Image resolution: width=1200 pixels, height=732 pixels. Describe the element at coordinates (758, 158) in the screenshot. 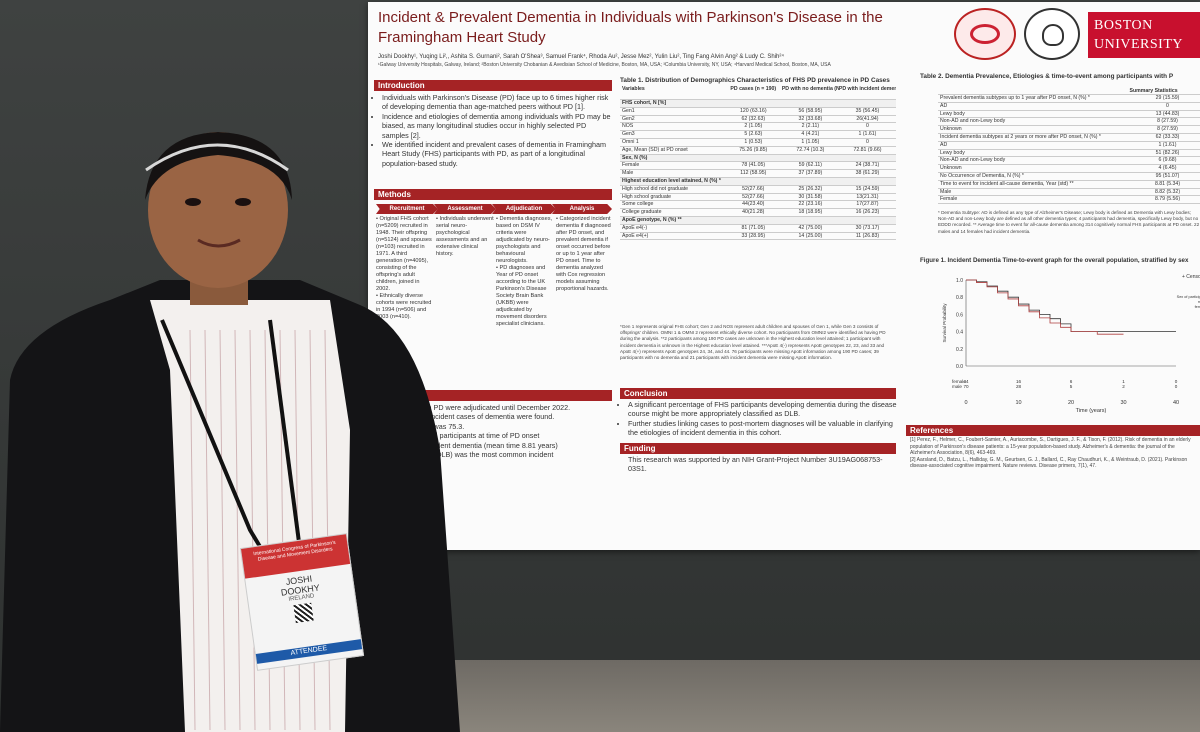

I see `table1-row: Sex, N (%)` at that location.